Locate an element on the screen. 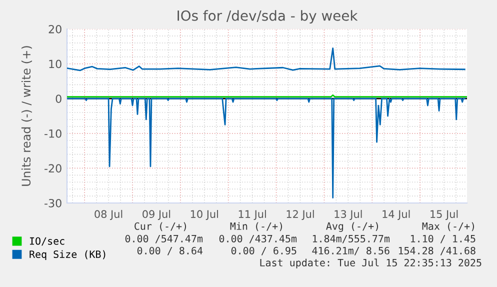 The image size is (497, 287). text: 1.10 / 1.45 is located at coordinates (443, 239).